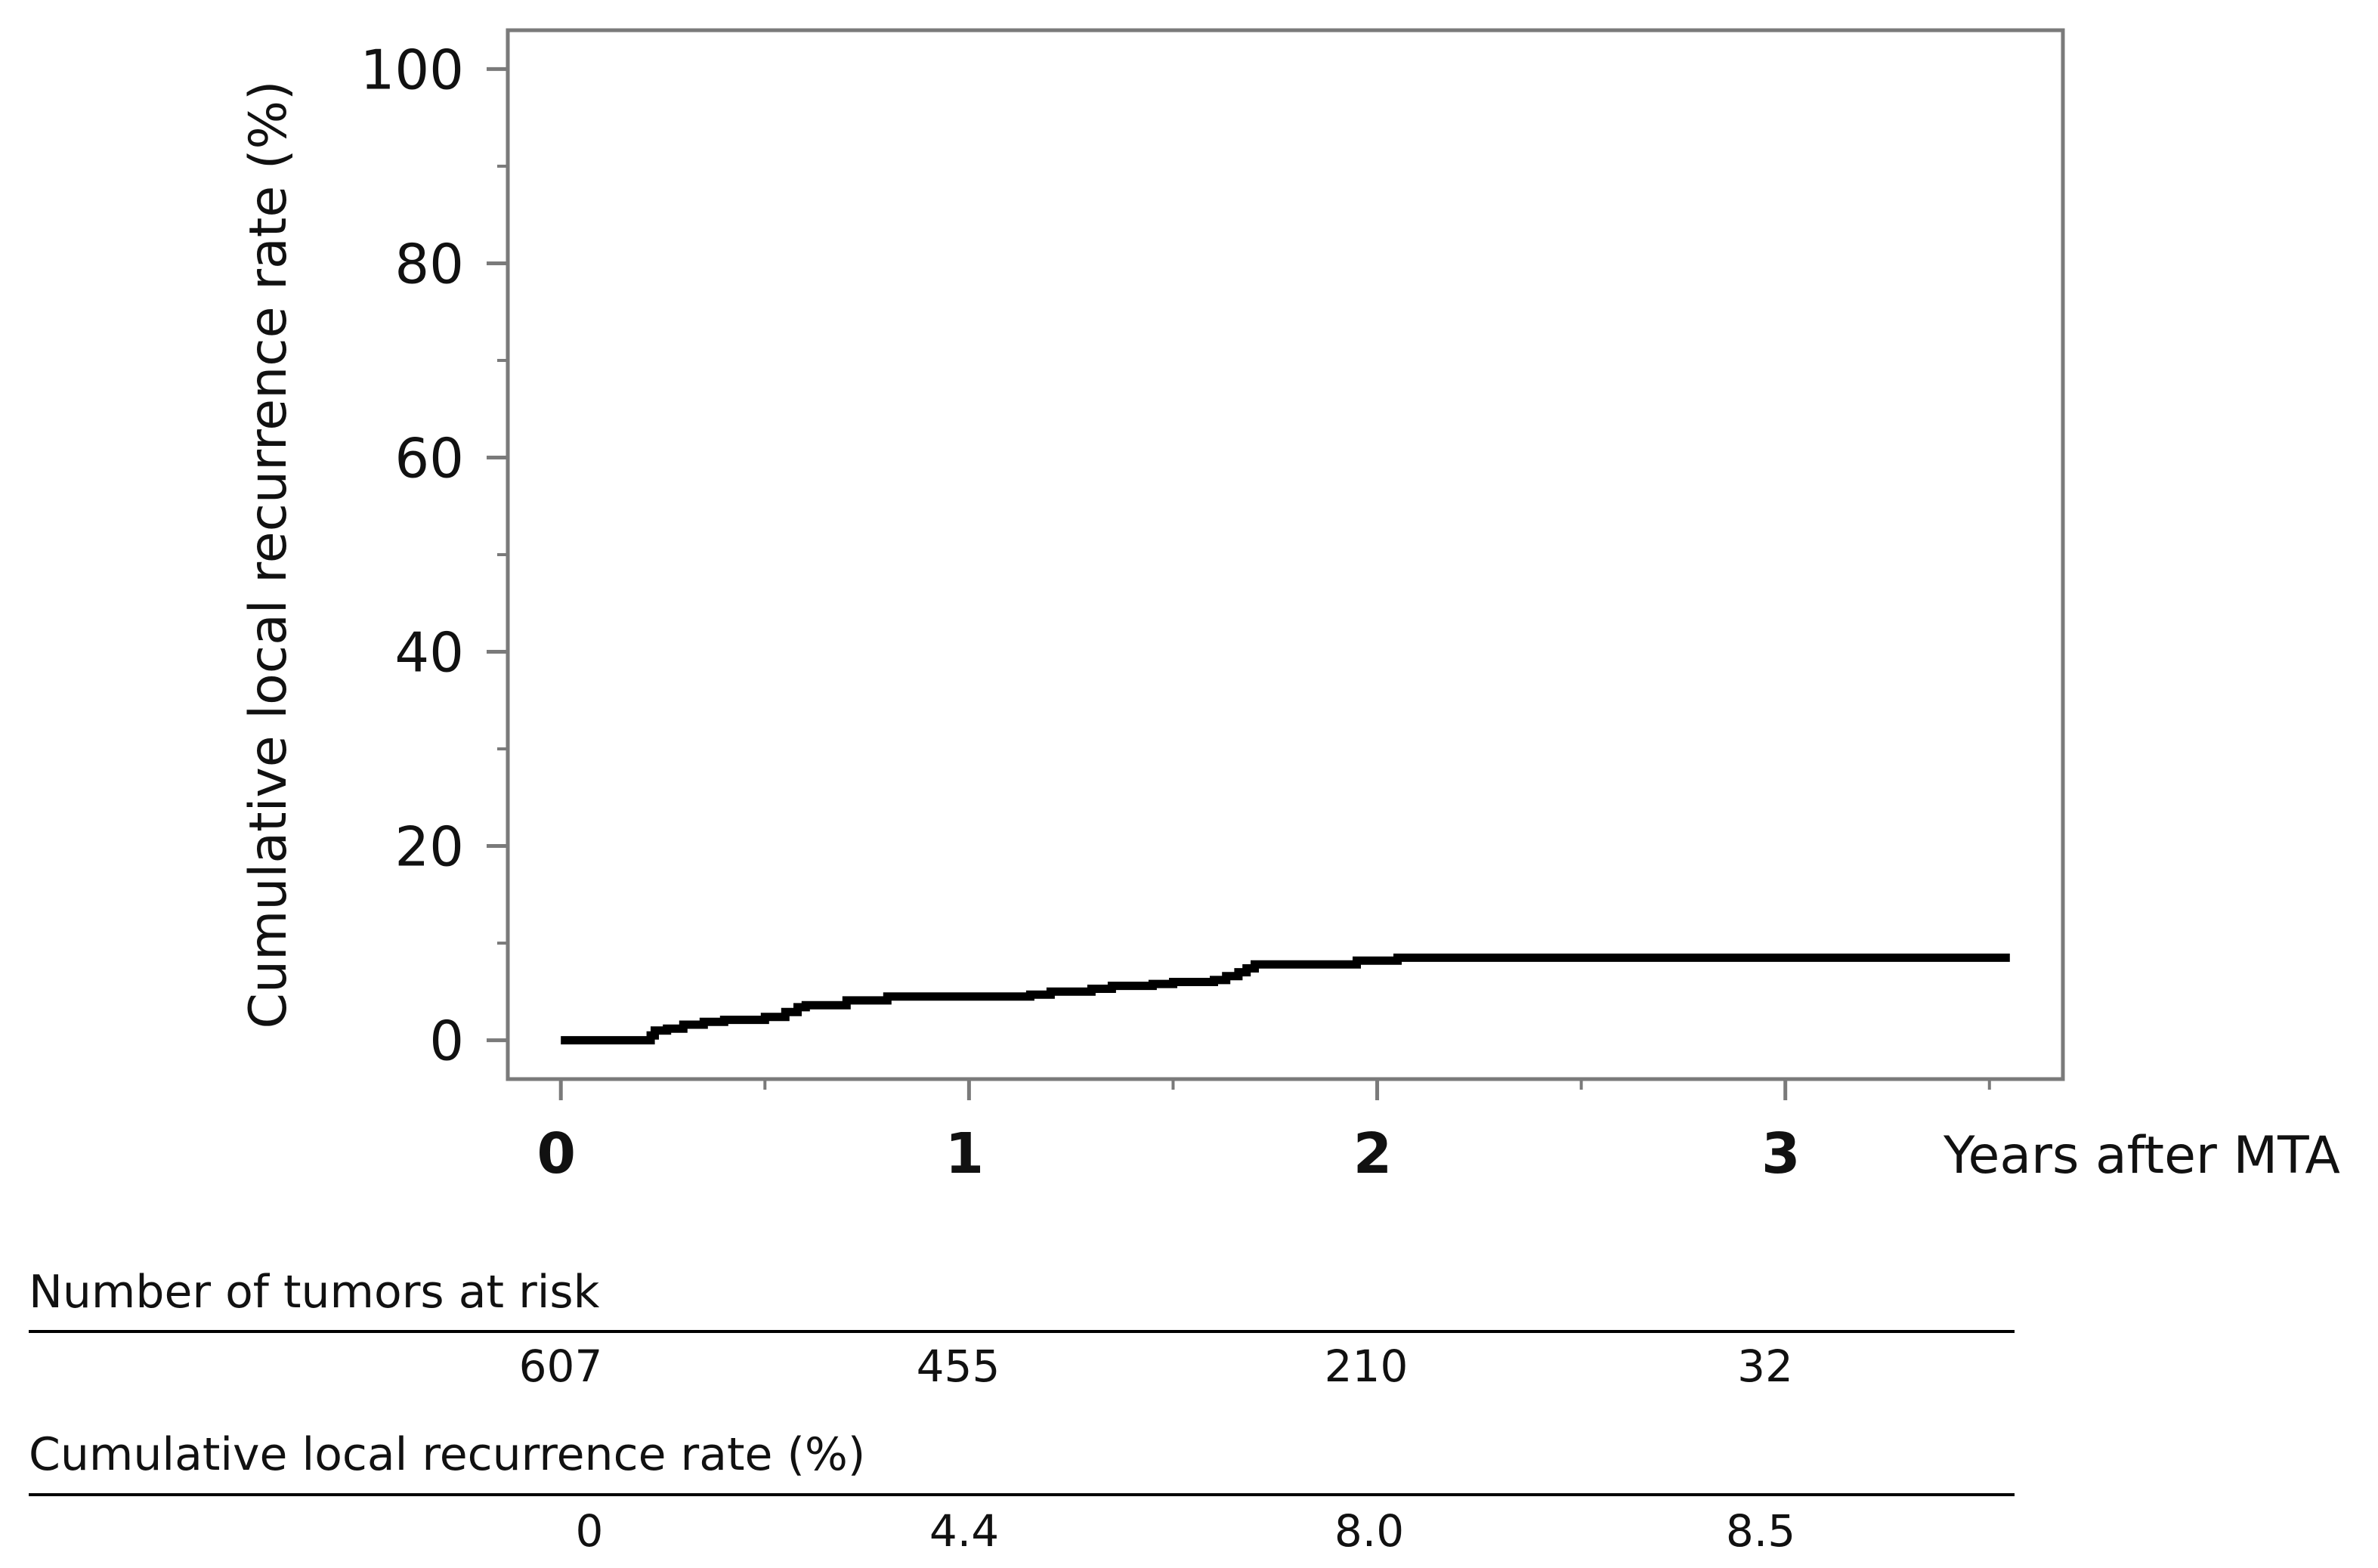 The height and width of the screenshot is (1568, 2378). What do you see at coordinates (561, 1366) in the screenshot?
I see `tumors-at-risk-value: 607` at bounding box center [561, 1366].